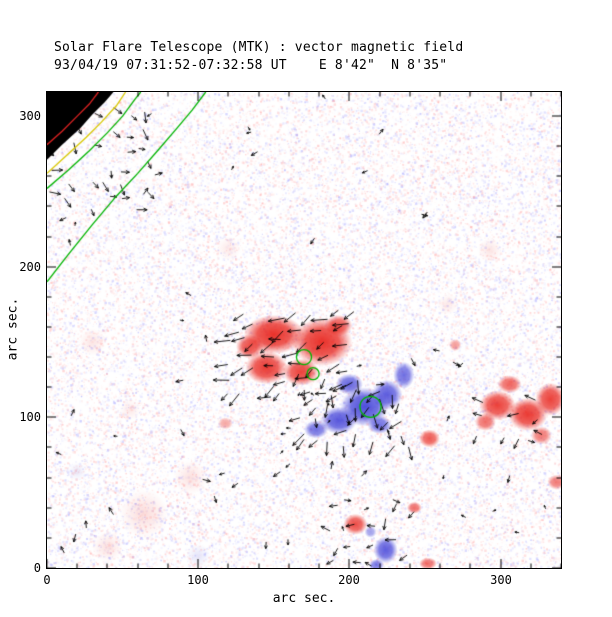  What do you see at coordinates (501, 580) in the screenshot?
I see `x-tick-label-300: 300` at bounding box center [501, 580].